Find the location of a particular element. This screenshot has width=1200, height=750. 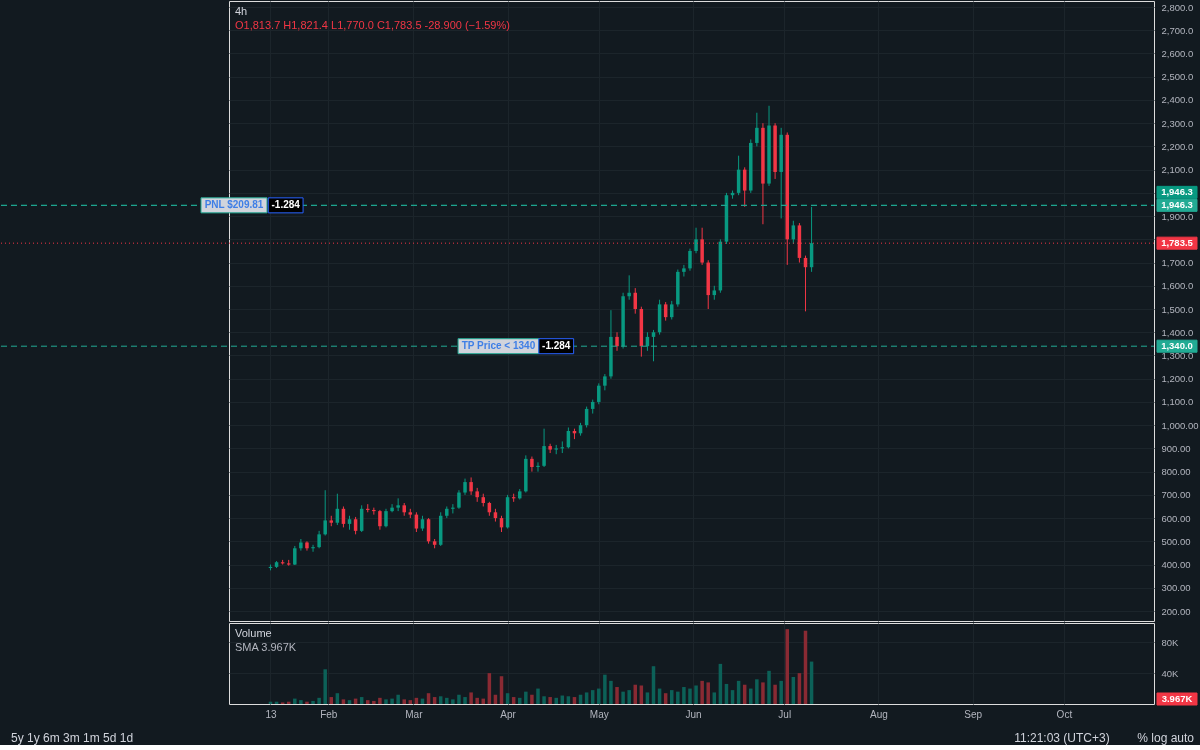

y-tick-label: 40K is located at coordinates (1170, 673).